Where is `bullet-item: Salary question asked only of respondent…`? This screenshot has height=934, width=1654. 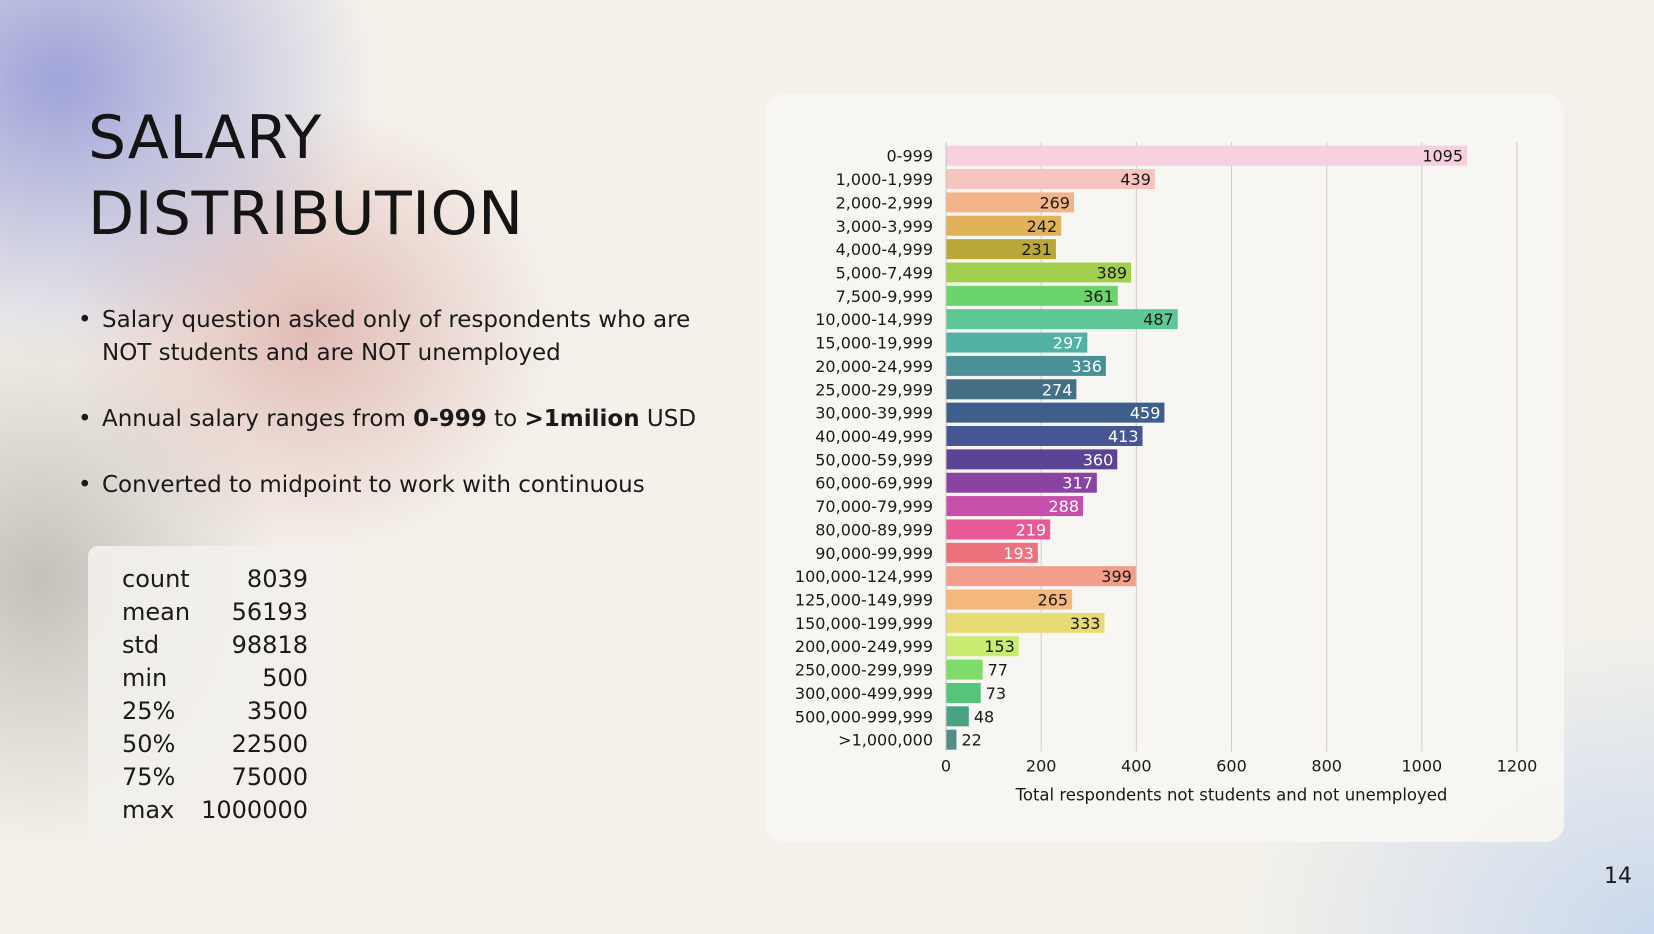
bullet-item: Salary question asked only of respondent… is located at coordinates (388, 337).